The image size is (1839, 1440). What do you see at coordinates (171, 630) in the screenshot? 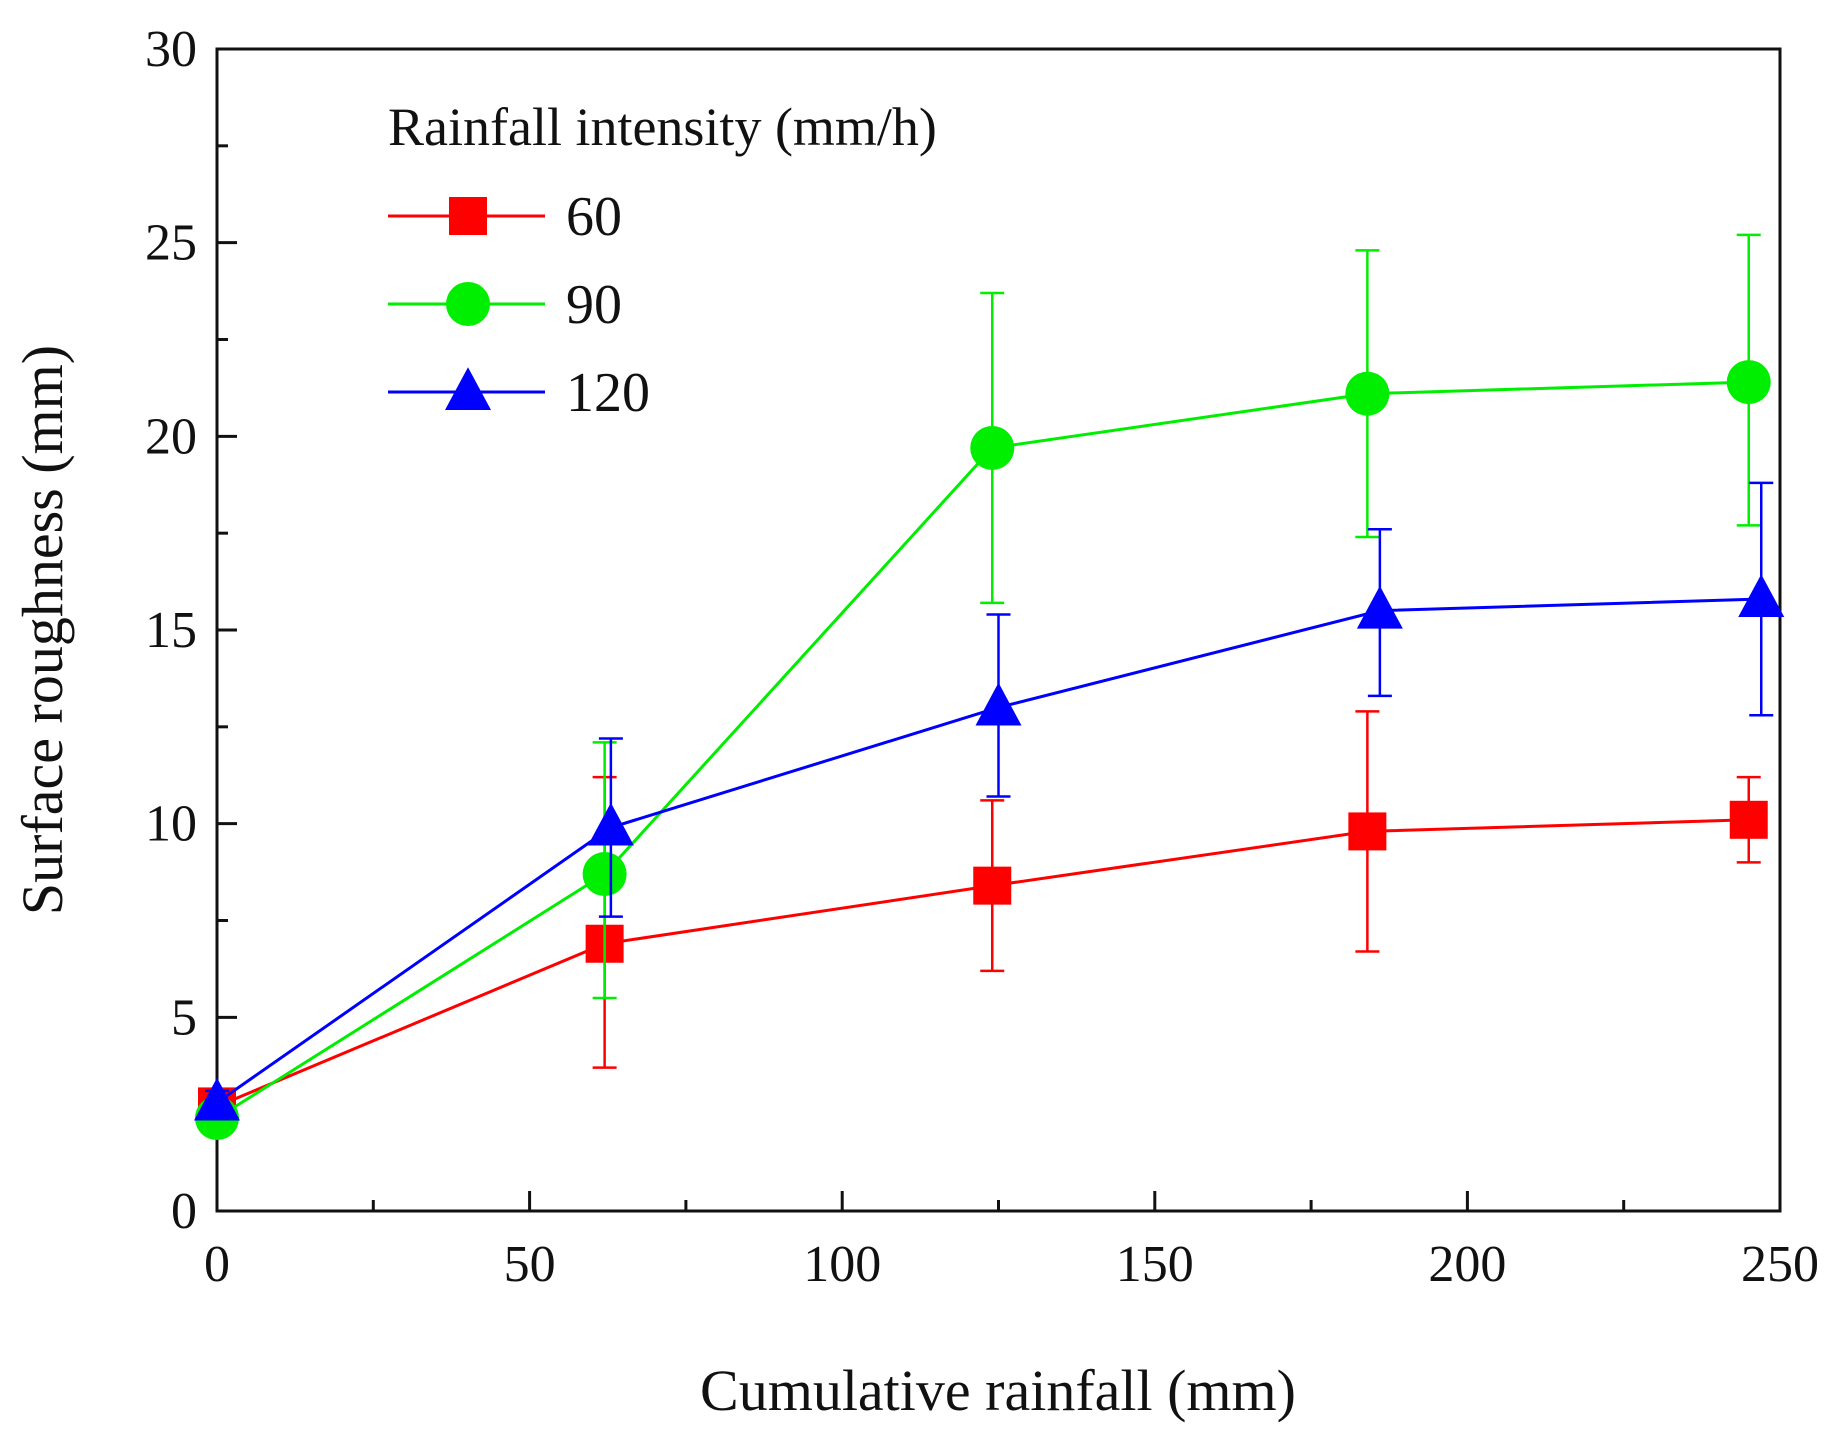
I see `y-tick-label: 15` at bounding box center [171, 630].